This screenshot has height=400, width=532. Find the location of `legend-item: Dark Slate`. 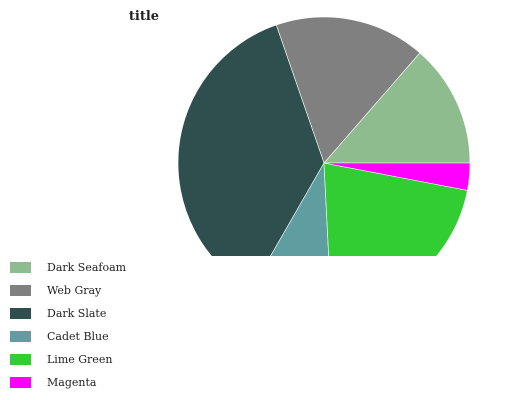

legend-item: Dark Slate is located at coordinates (68, 313).